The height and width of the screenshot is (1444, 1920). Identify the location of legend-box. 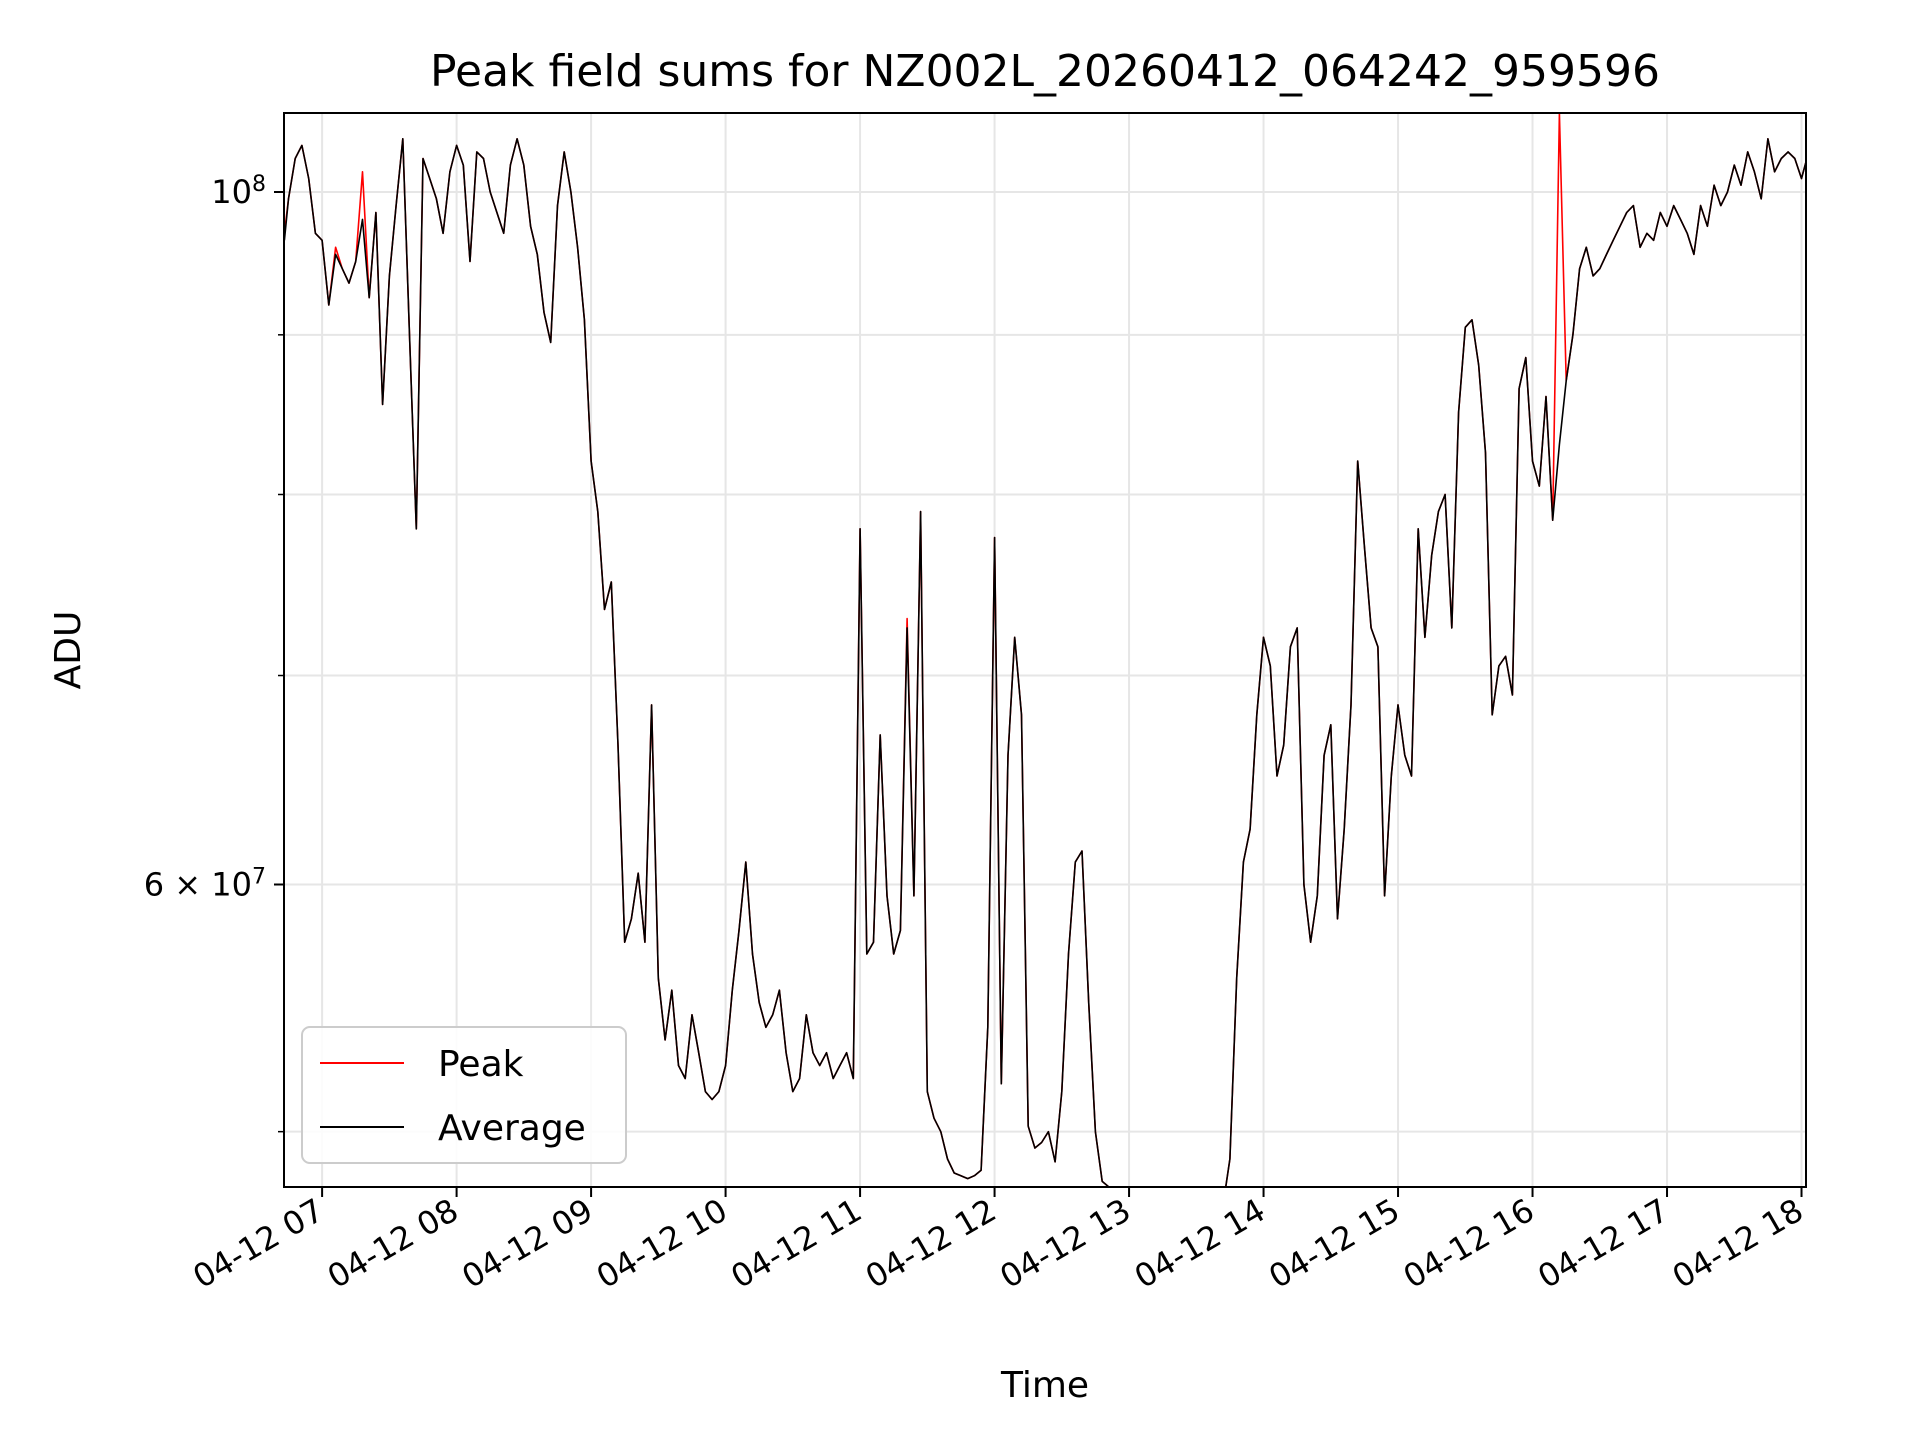
(464, 1095).